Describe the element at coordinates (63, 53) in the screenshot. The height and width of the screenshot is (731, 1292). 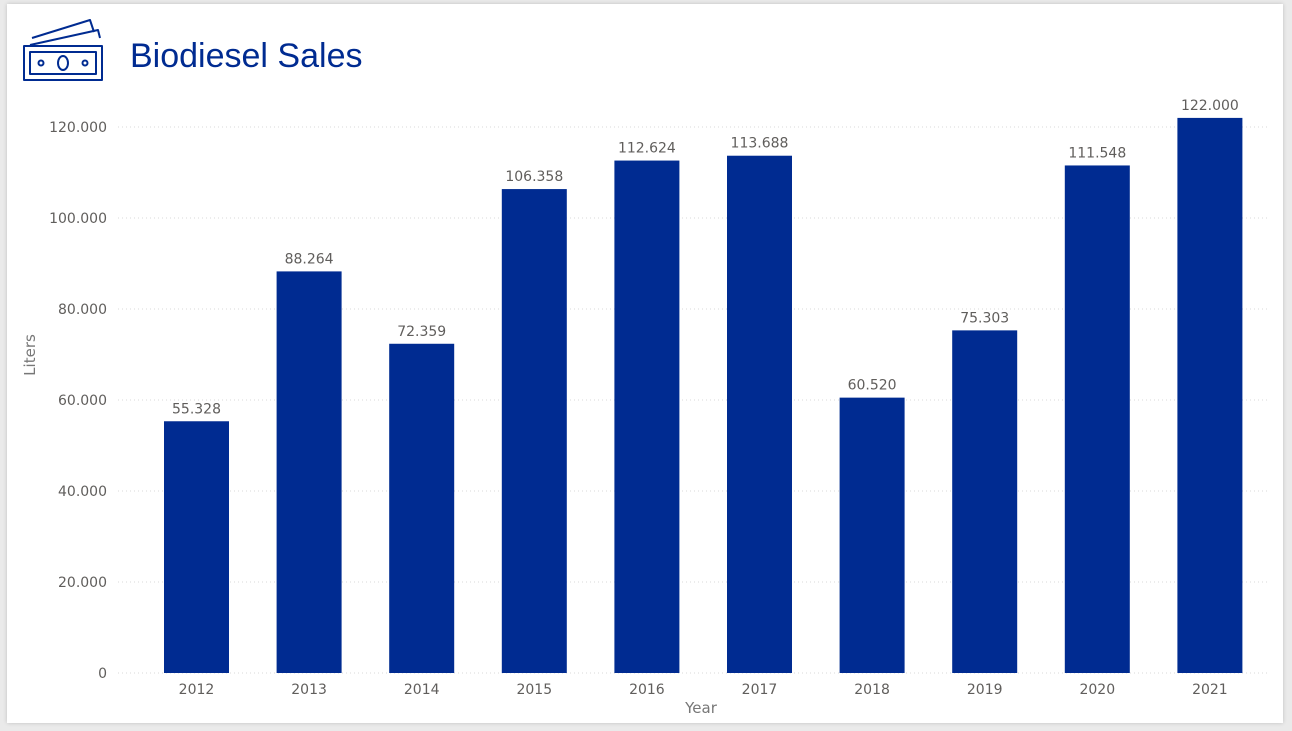
I see `money-bills-icon` at that location.